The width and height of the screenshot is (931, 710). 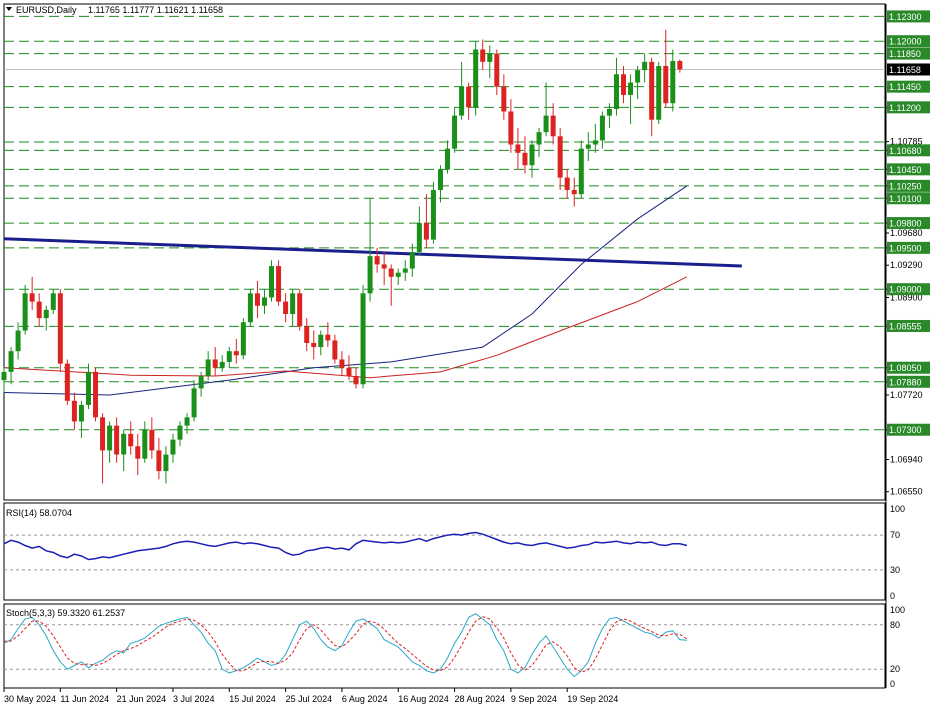 What do you see at coordinates (905, 42) in the screenshot?
I see `price-level-badge-label: 1.12000` at bounding box center [905, 42].